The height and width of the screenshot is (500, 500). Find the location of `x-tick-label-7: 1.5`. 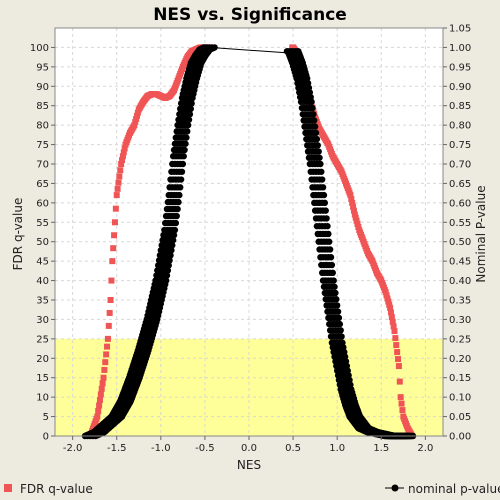

x-tick-label-7: 1.5 is located at coordinates (381, 448).